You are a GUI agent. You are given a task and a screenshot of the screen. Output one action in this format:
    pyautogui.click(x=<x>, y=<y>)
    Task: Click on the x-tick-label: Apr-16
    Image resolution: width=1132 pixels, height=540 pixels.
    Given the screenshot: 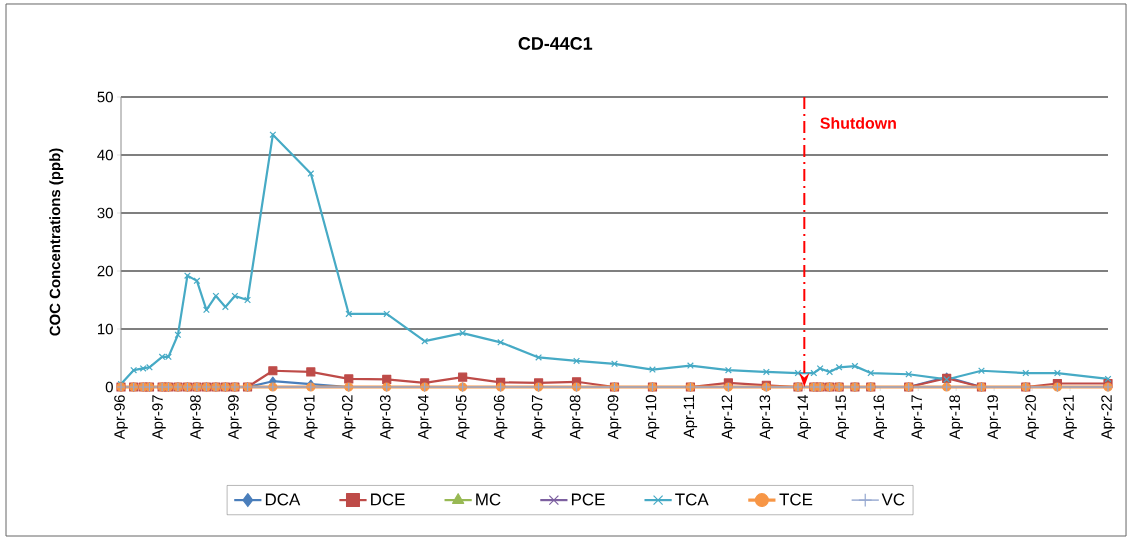 What is the action you would take?
    pyautogui.click(x=880, y=417)
    